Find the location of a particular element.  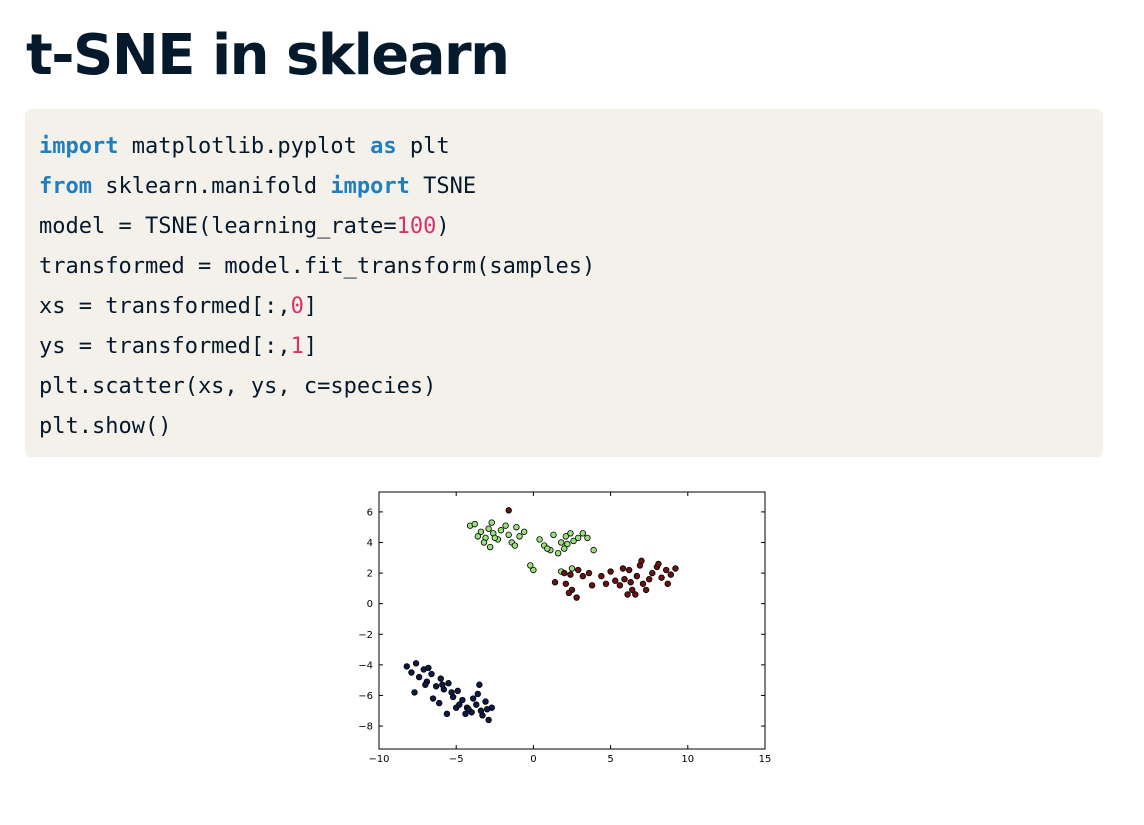

code-line: ys = transformed[:,1] is located at coordinates (571, 347).